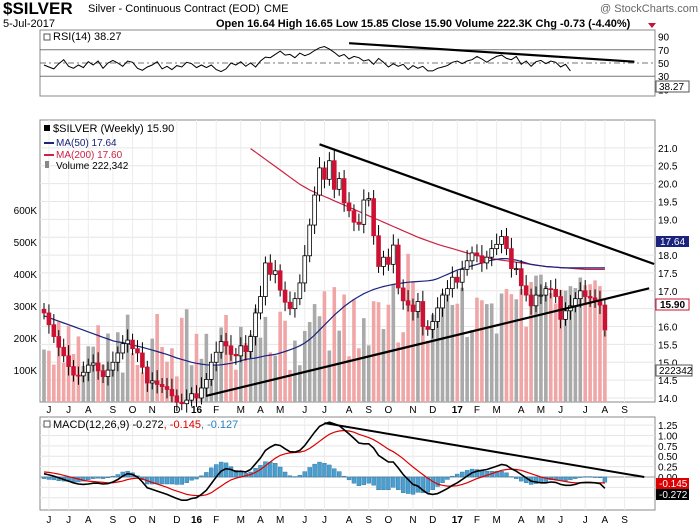 Image resolution: width=700 pixels, height=530 pixels. I want to click on rsi-legend-swatch, so click(47, 37).